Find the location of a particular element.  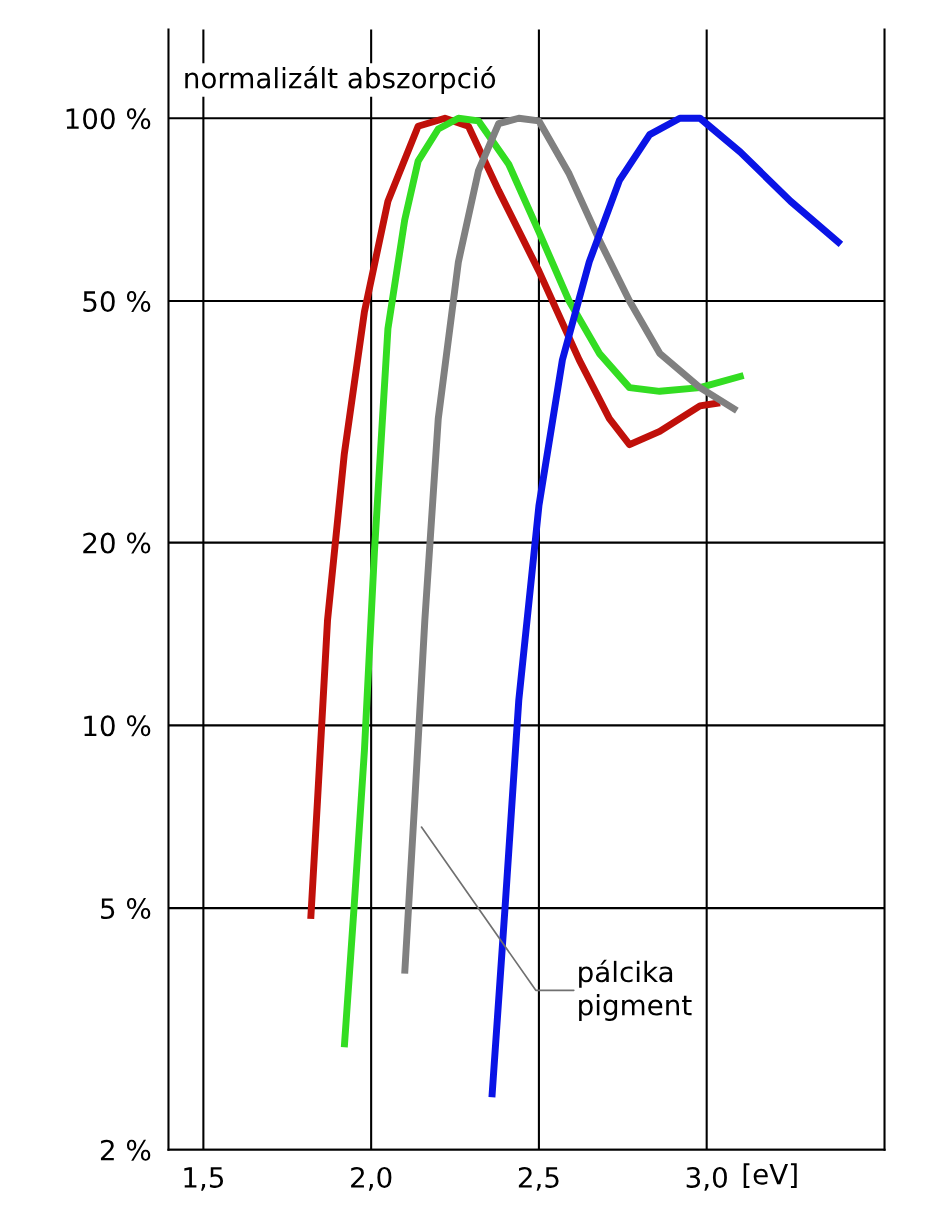

annotation: pálcika pigment is located at coordinates (635, 990).